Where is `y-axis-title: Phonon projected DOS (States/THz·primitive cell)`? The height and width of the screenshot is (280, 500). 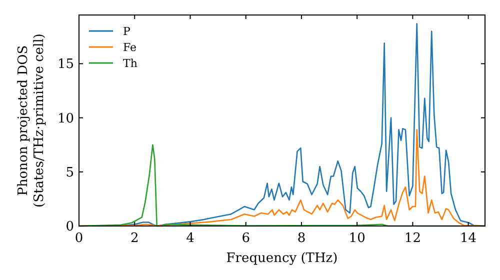 y-axis-title: Phonon projected DOS (States/THz·primitive cell) is located at coordinates (31, 120).